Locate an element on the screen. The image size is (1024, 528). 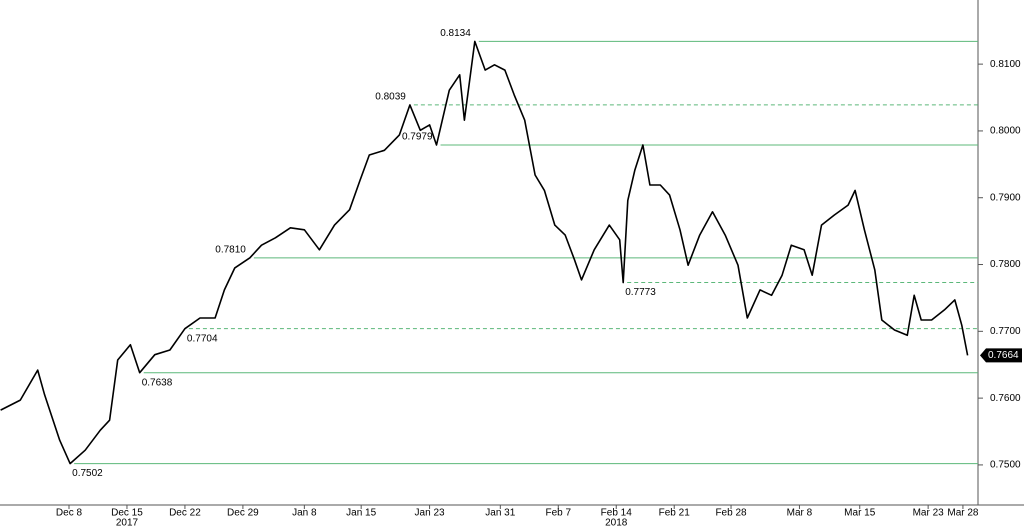
x-tick-label: Jan 23 is located at coordinates (430, 513).